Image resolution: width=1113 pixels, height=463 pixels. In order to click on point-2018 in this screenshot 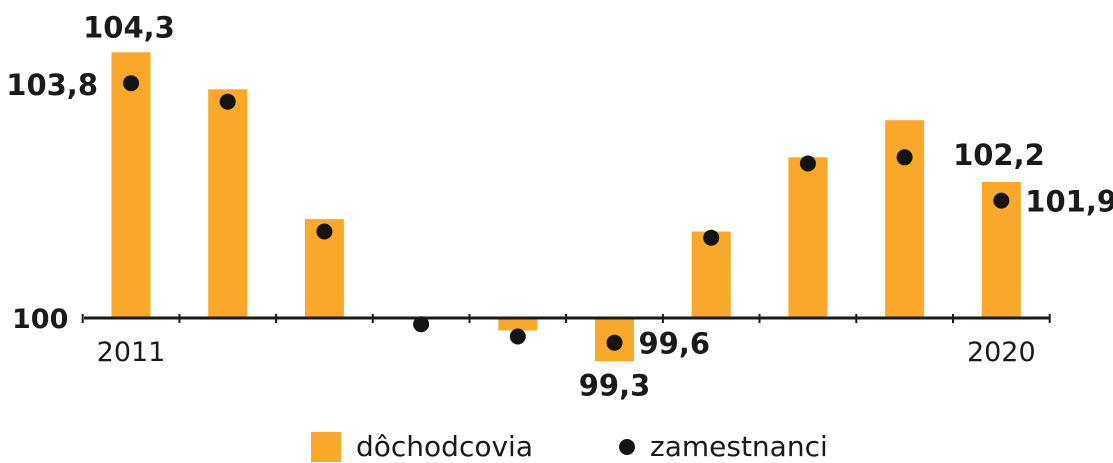, I will do `click(807, 163)`.